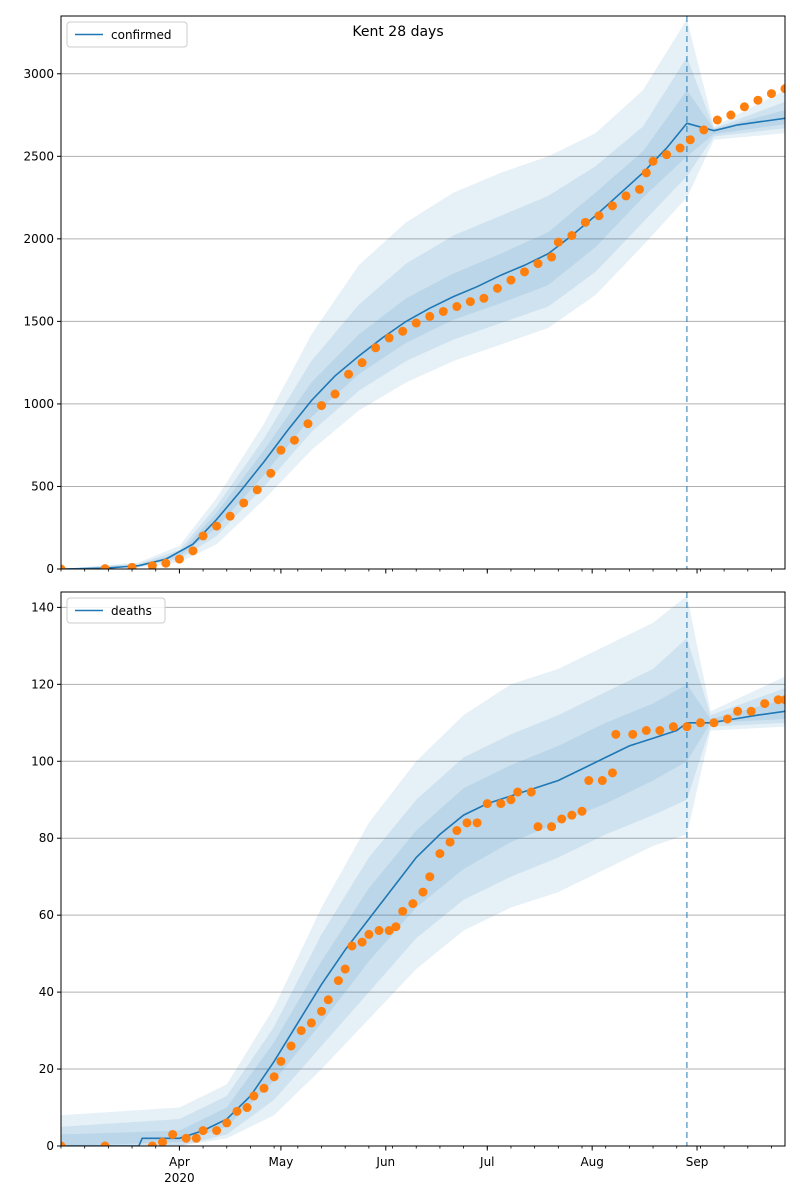 The image size is (800, 1200). What do you see at coordinates (131, 611) in the screenshot?
I see `legend-label: deaths` at bounding box center [131, 611].